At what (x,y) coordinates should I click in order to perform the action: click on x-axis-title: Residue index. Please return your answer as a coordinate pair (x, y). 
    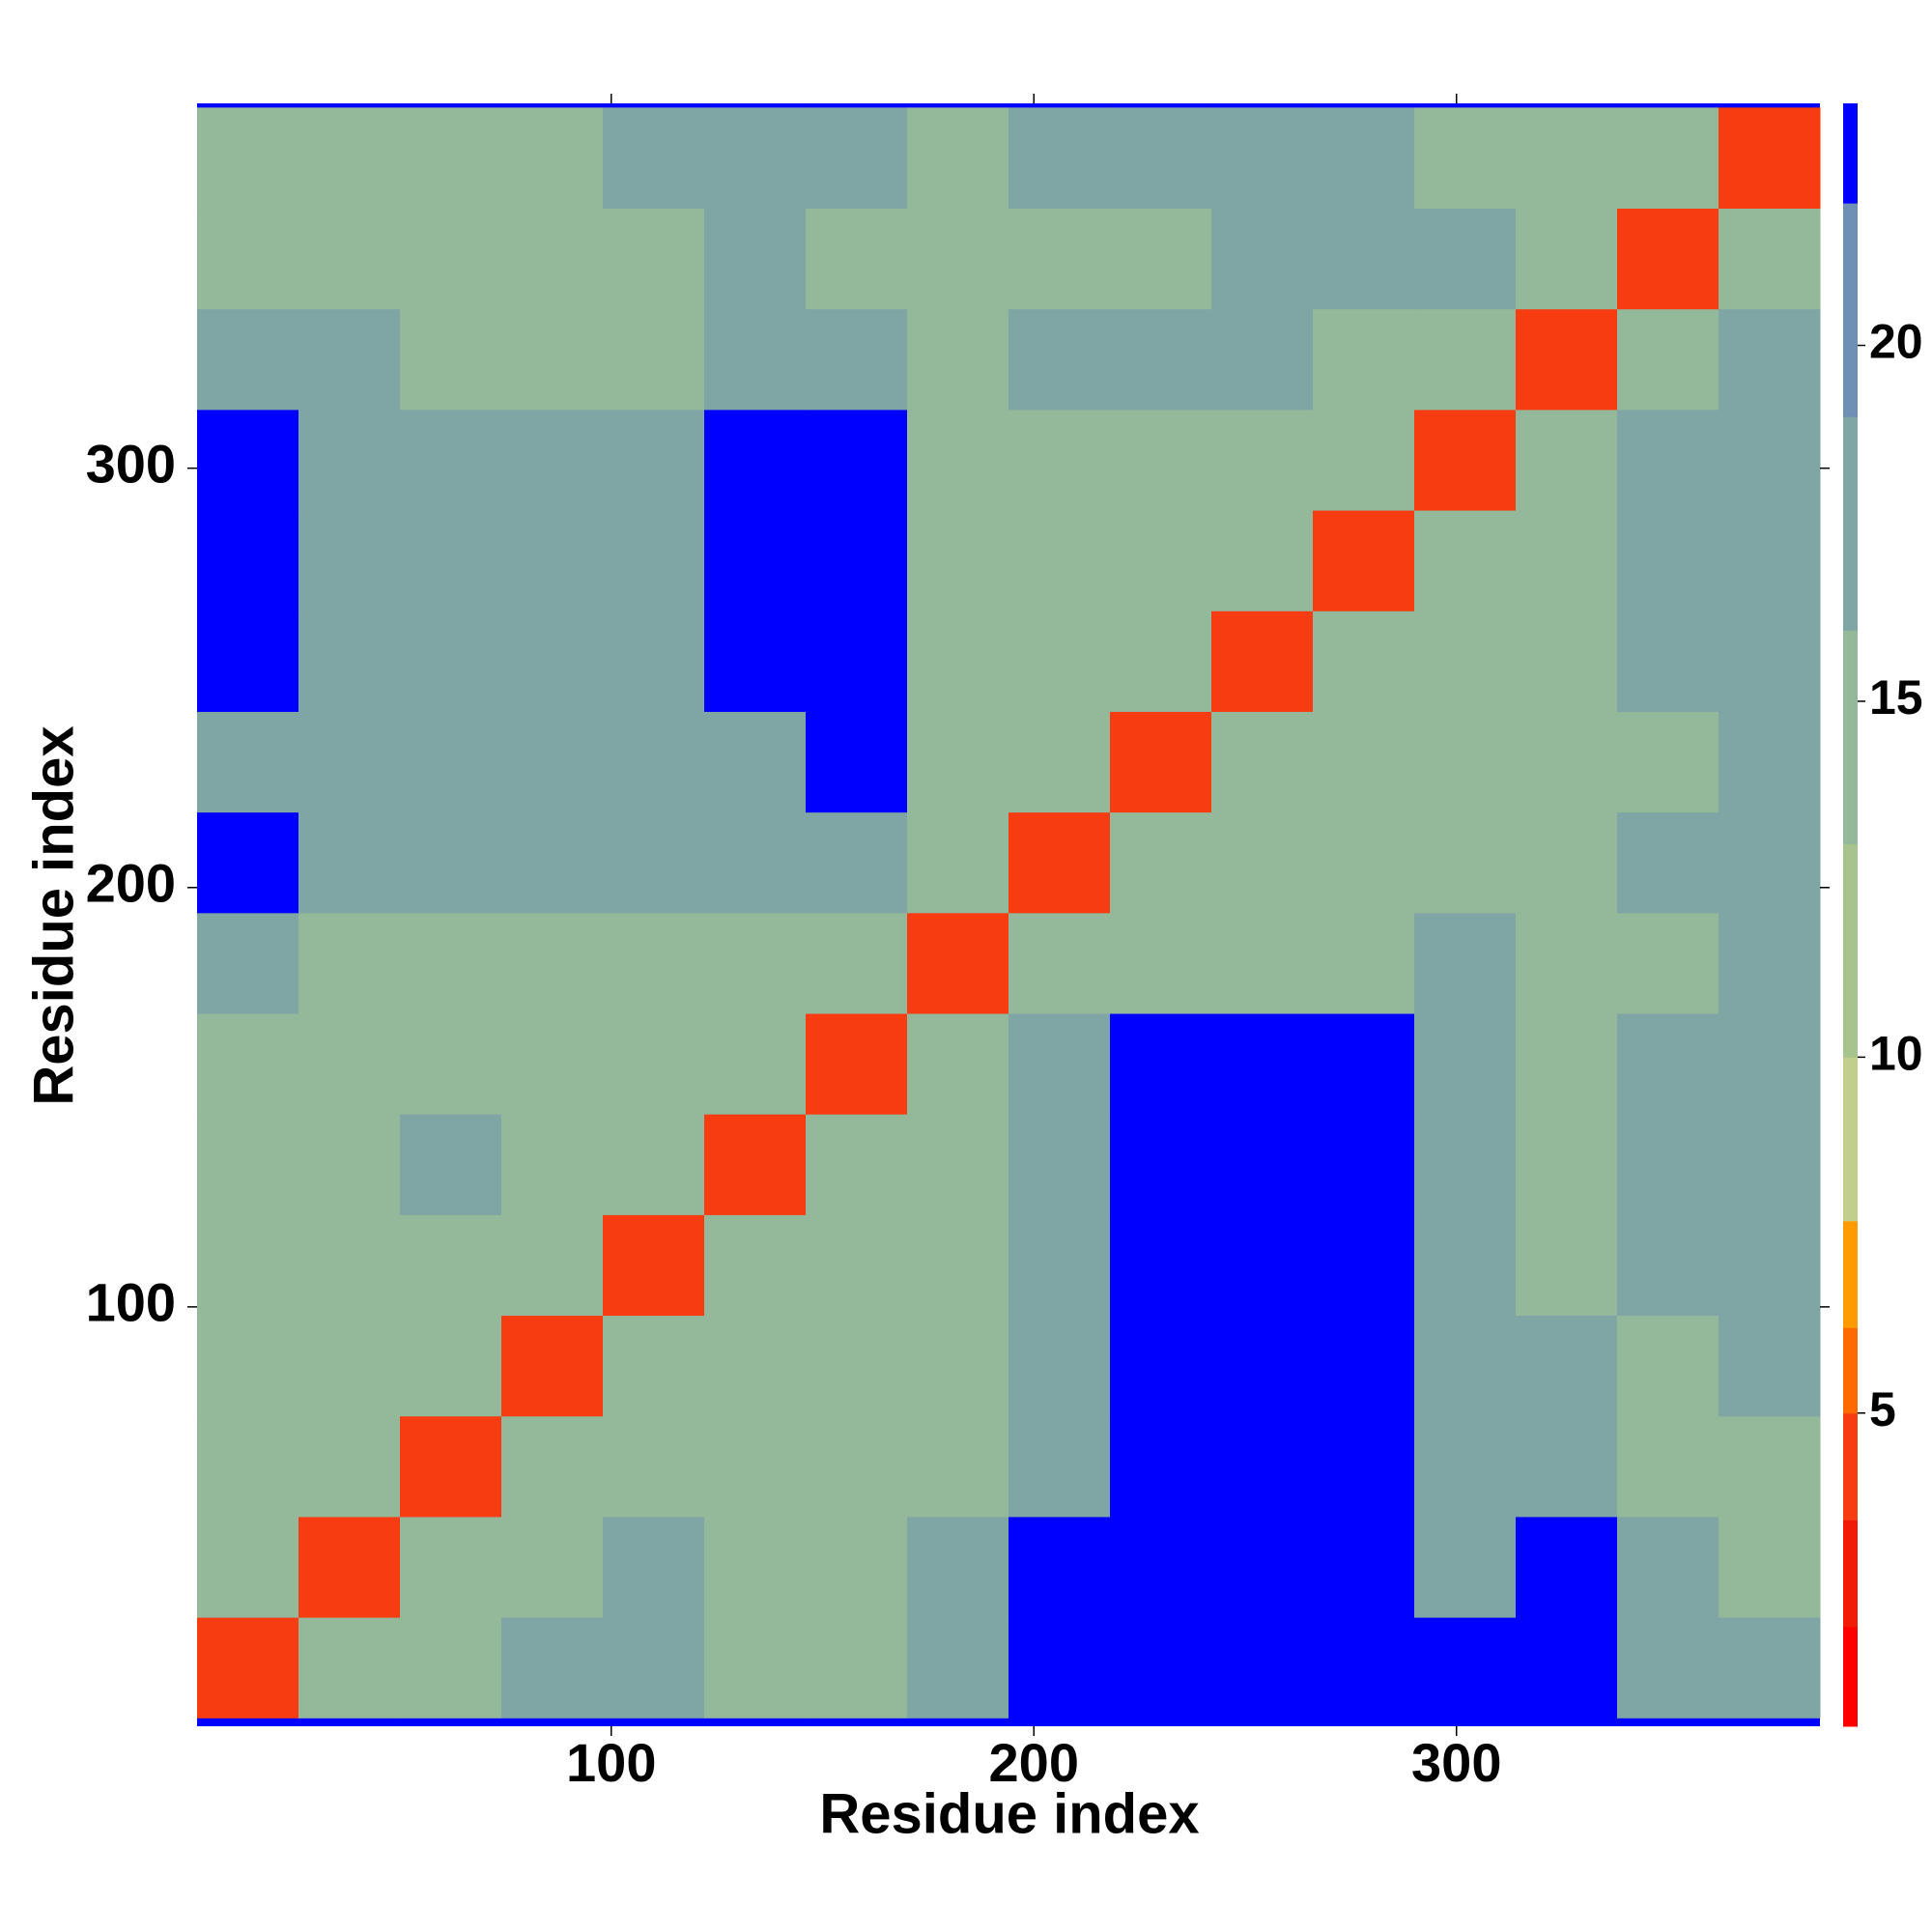
    Looking at the image, I should click on (1009, 1813).